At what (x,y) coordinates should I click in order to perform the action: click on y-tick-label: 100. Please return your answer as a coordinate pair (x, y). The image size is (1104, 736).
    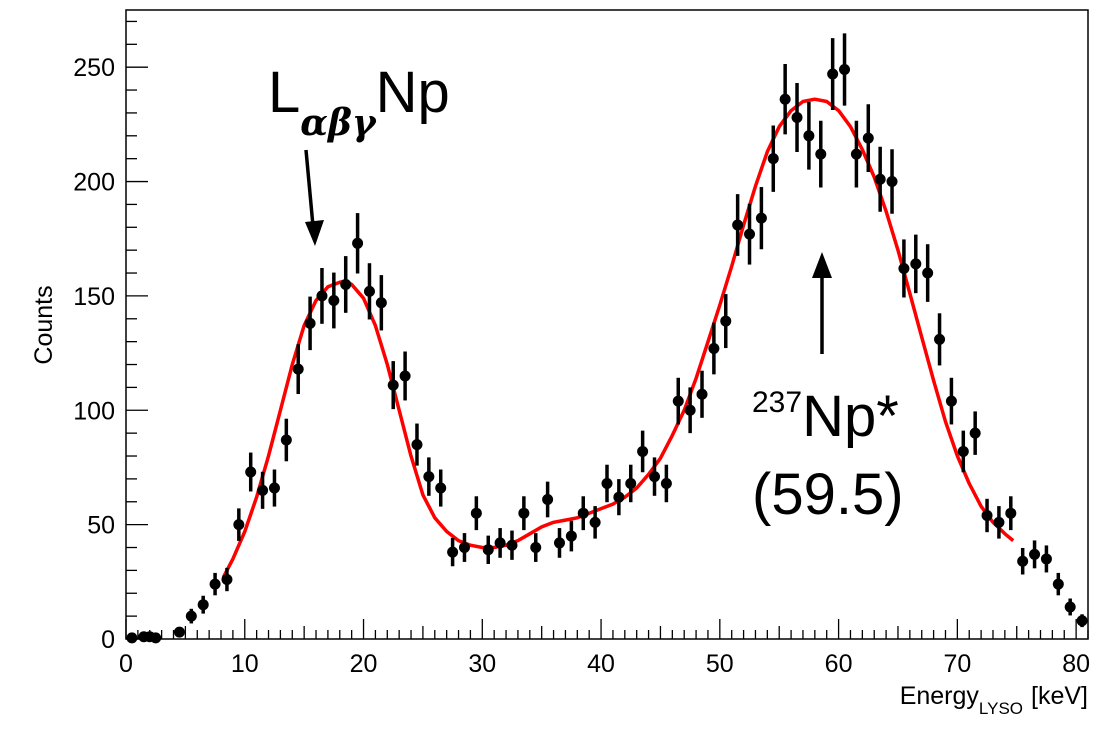
    Looking at the image, I should click on (94, 411).